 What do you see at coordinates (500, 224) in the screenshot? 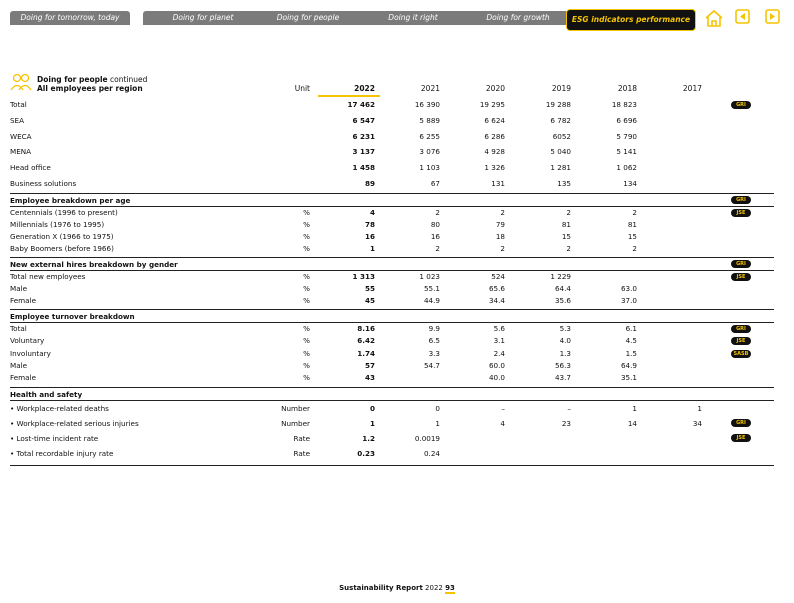
I see `cell-value: 79` at bounding box center [500, 224].